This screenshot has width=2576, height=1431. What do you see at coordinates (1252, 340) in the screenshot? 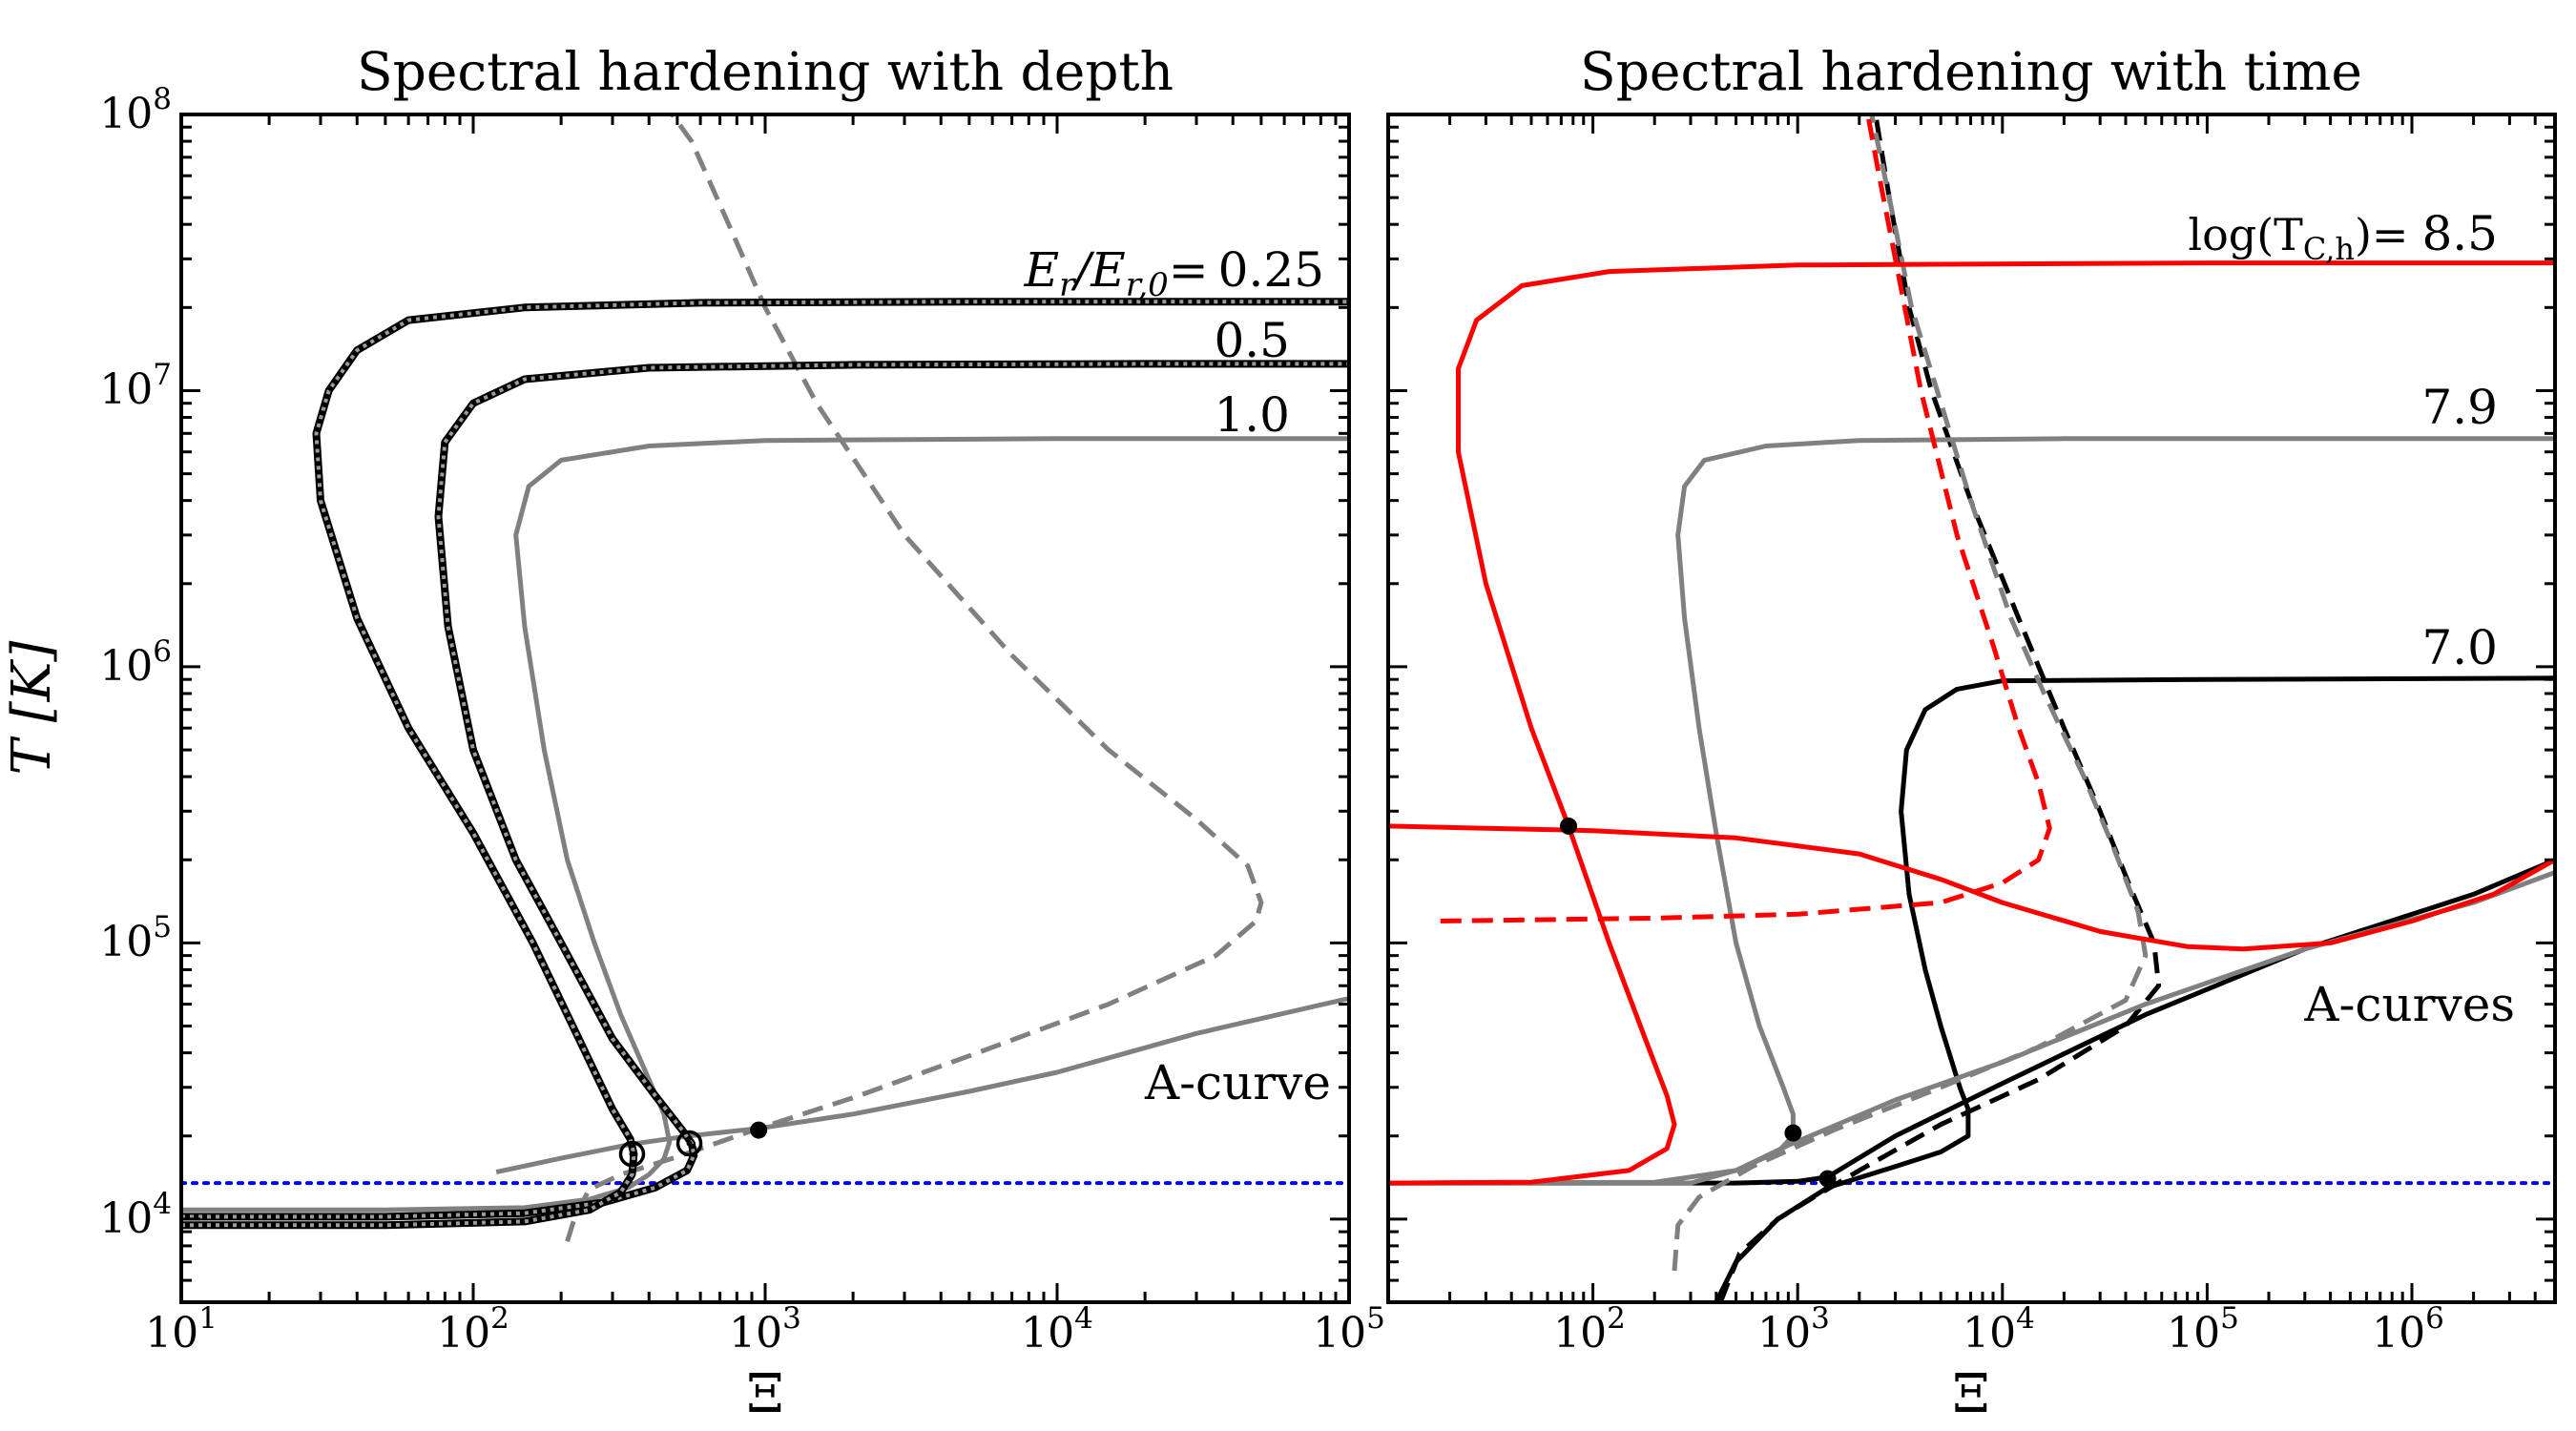
I see `param-value-label: 0.5` at bounding box center [1252, 340].